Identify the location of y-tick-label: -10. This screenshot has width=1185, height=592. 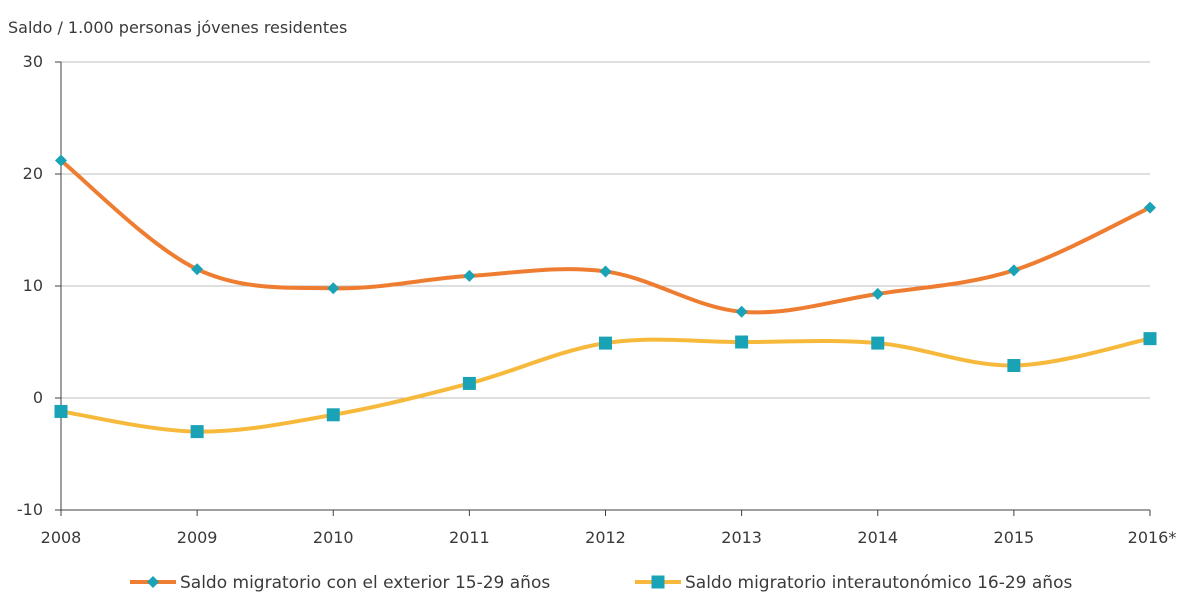
(30, 509).